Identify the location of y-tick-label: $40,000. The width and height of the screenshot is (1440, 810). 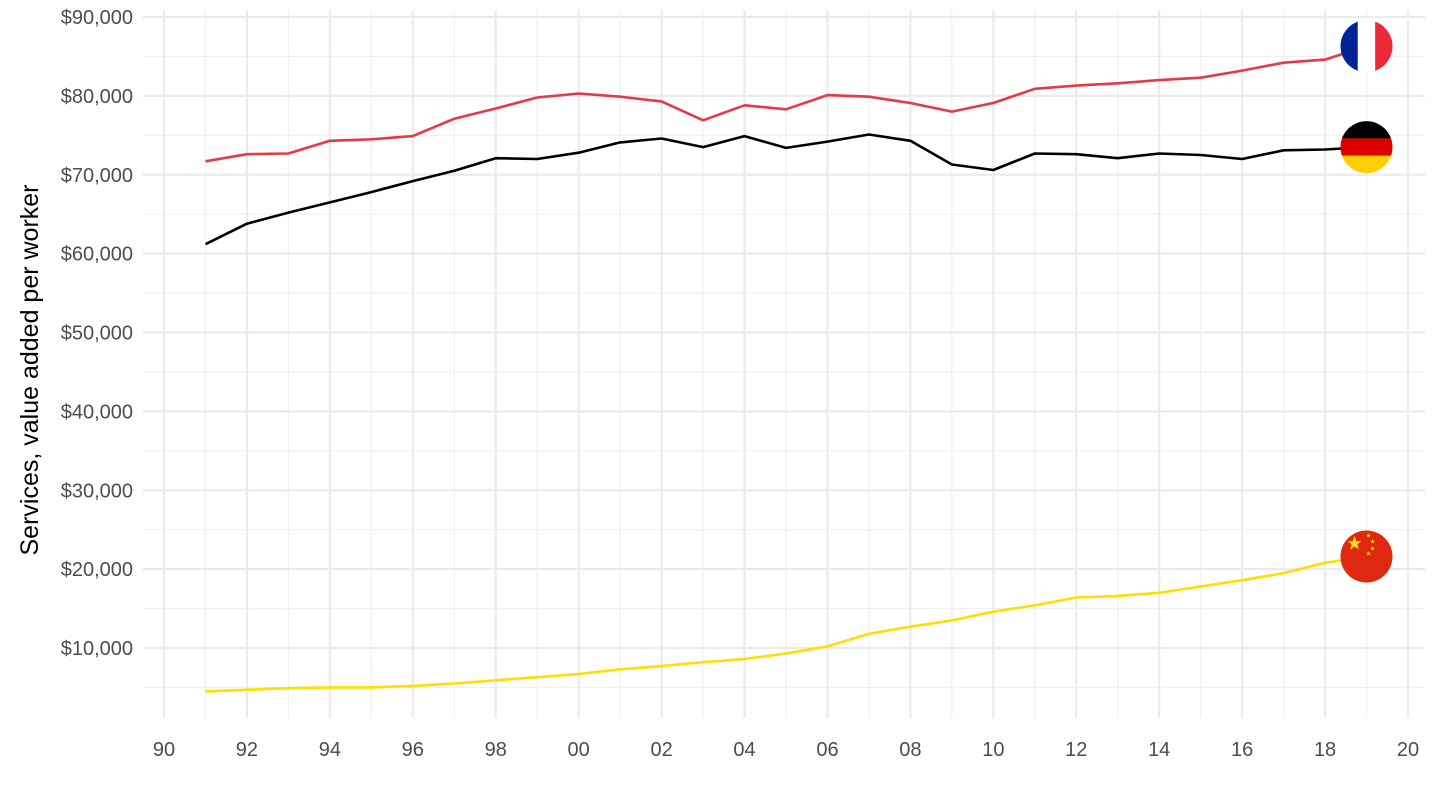
(97, 412).